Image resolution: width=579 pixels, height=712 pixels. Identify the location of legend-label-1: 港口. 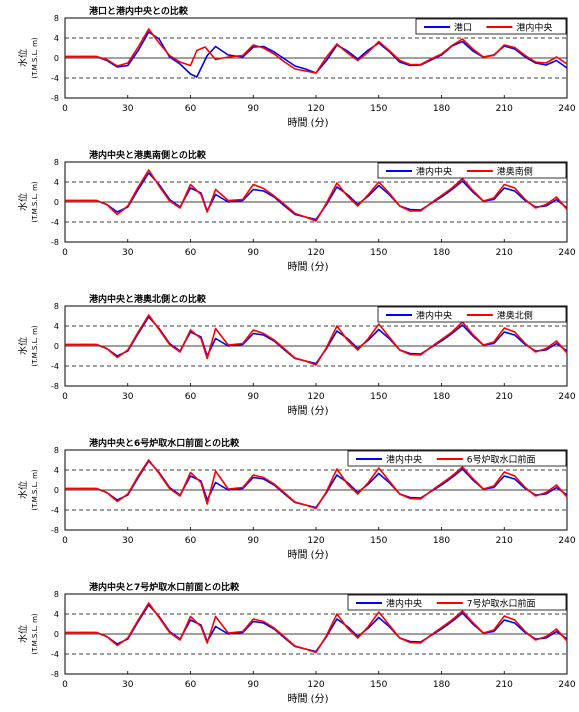
(463, 28).